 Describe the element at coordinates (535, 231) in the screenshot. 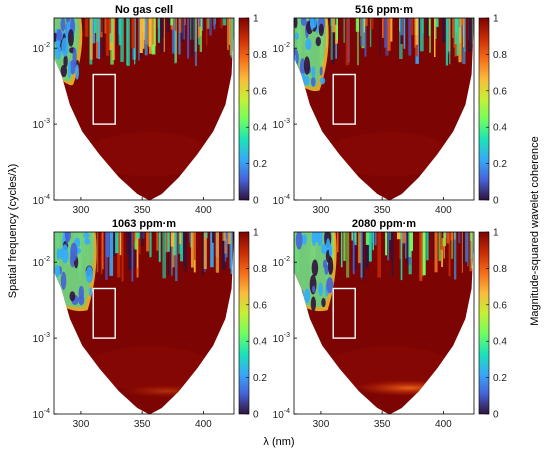

I see `colorbar-label: Magnitude-squared wavelet coherence` at that location.